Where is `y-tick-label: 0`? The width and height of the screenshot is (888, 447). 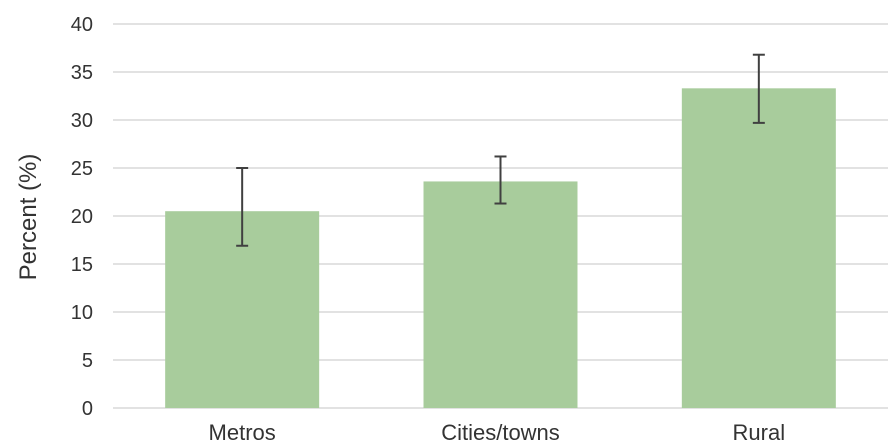 y-tick-label: 0 is located at coordinates (87, 409).